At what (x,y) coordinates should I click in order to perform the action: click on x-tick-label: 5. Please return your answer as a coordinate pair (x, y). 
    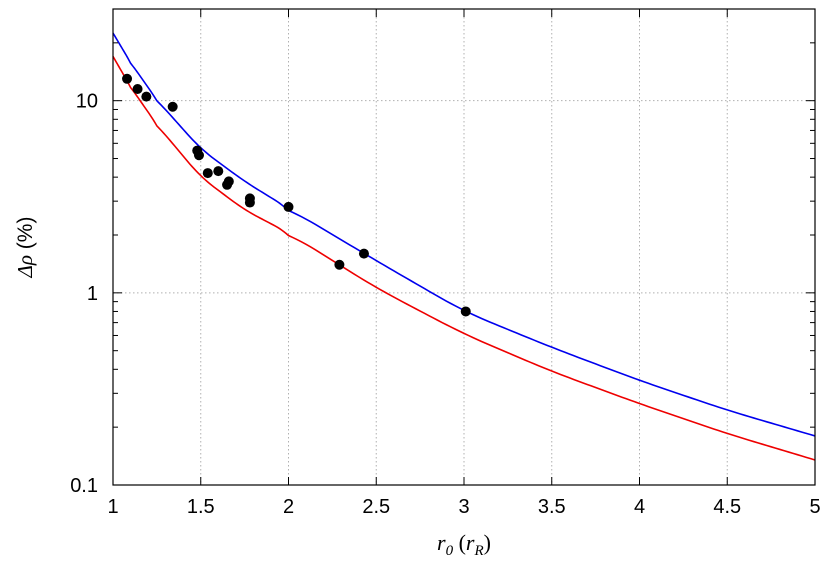
    Looking at the image, I should click on (814, 507).